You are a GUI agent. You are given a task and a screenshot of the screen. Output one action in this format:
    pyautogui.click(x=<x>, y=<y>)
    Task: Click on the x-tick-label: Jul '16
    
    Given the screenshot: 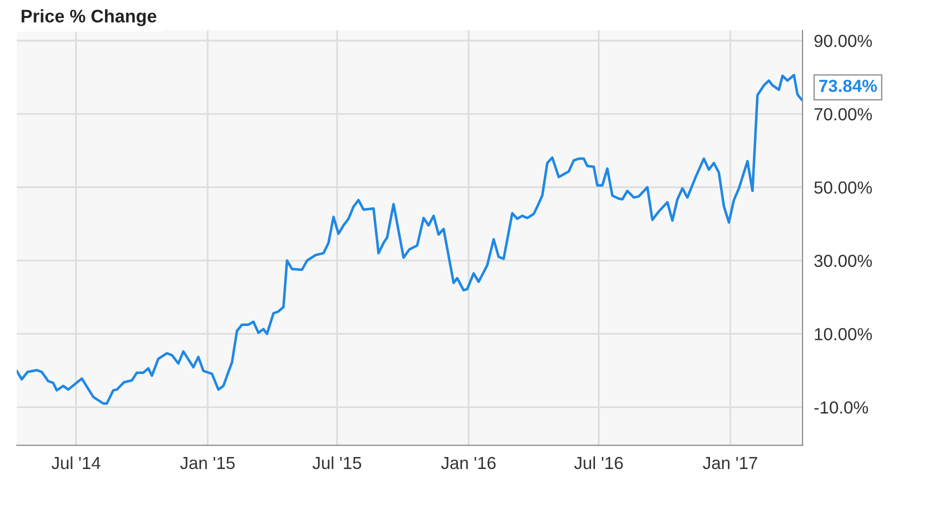 What is the action you would take?
    pyautogui.click(x=598, y=463)
    